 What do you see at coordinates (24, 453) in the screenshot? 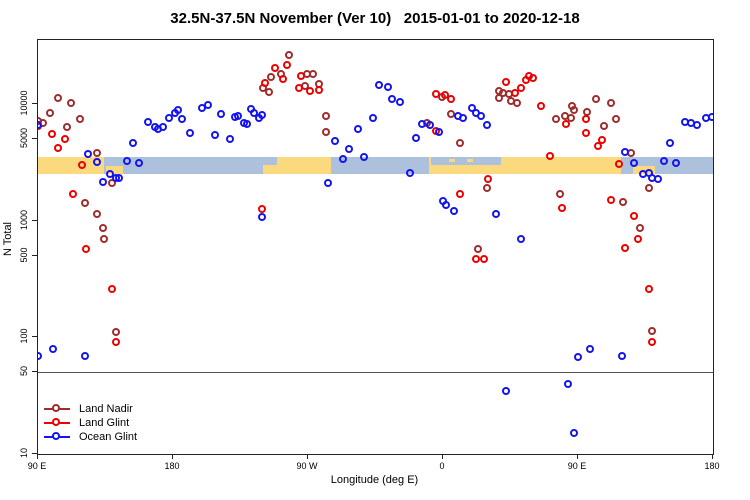
I see `y-axis-tick-label: 10` at bounding box center [24, 453].